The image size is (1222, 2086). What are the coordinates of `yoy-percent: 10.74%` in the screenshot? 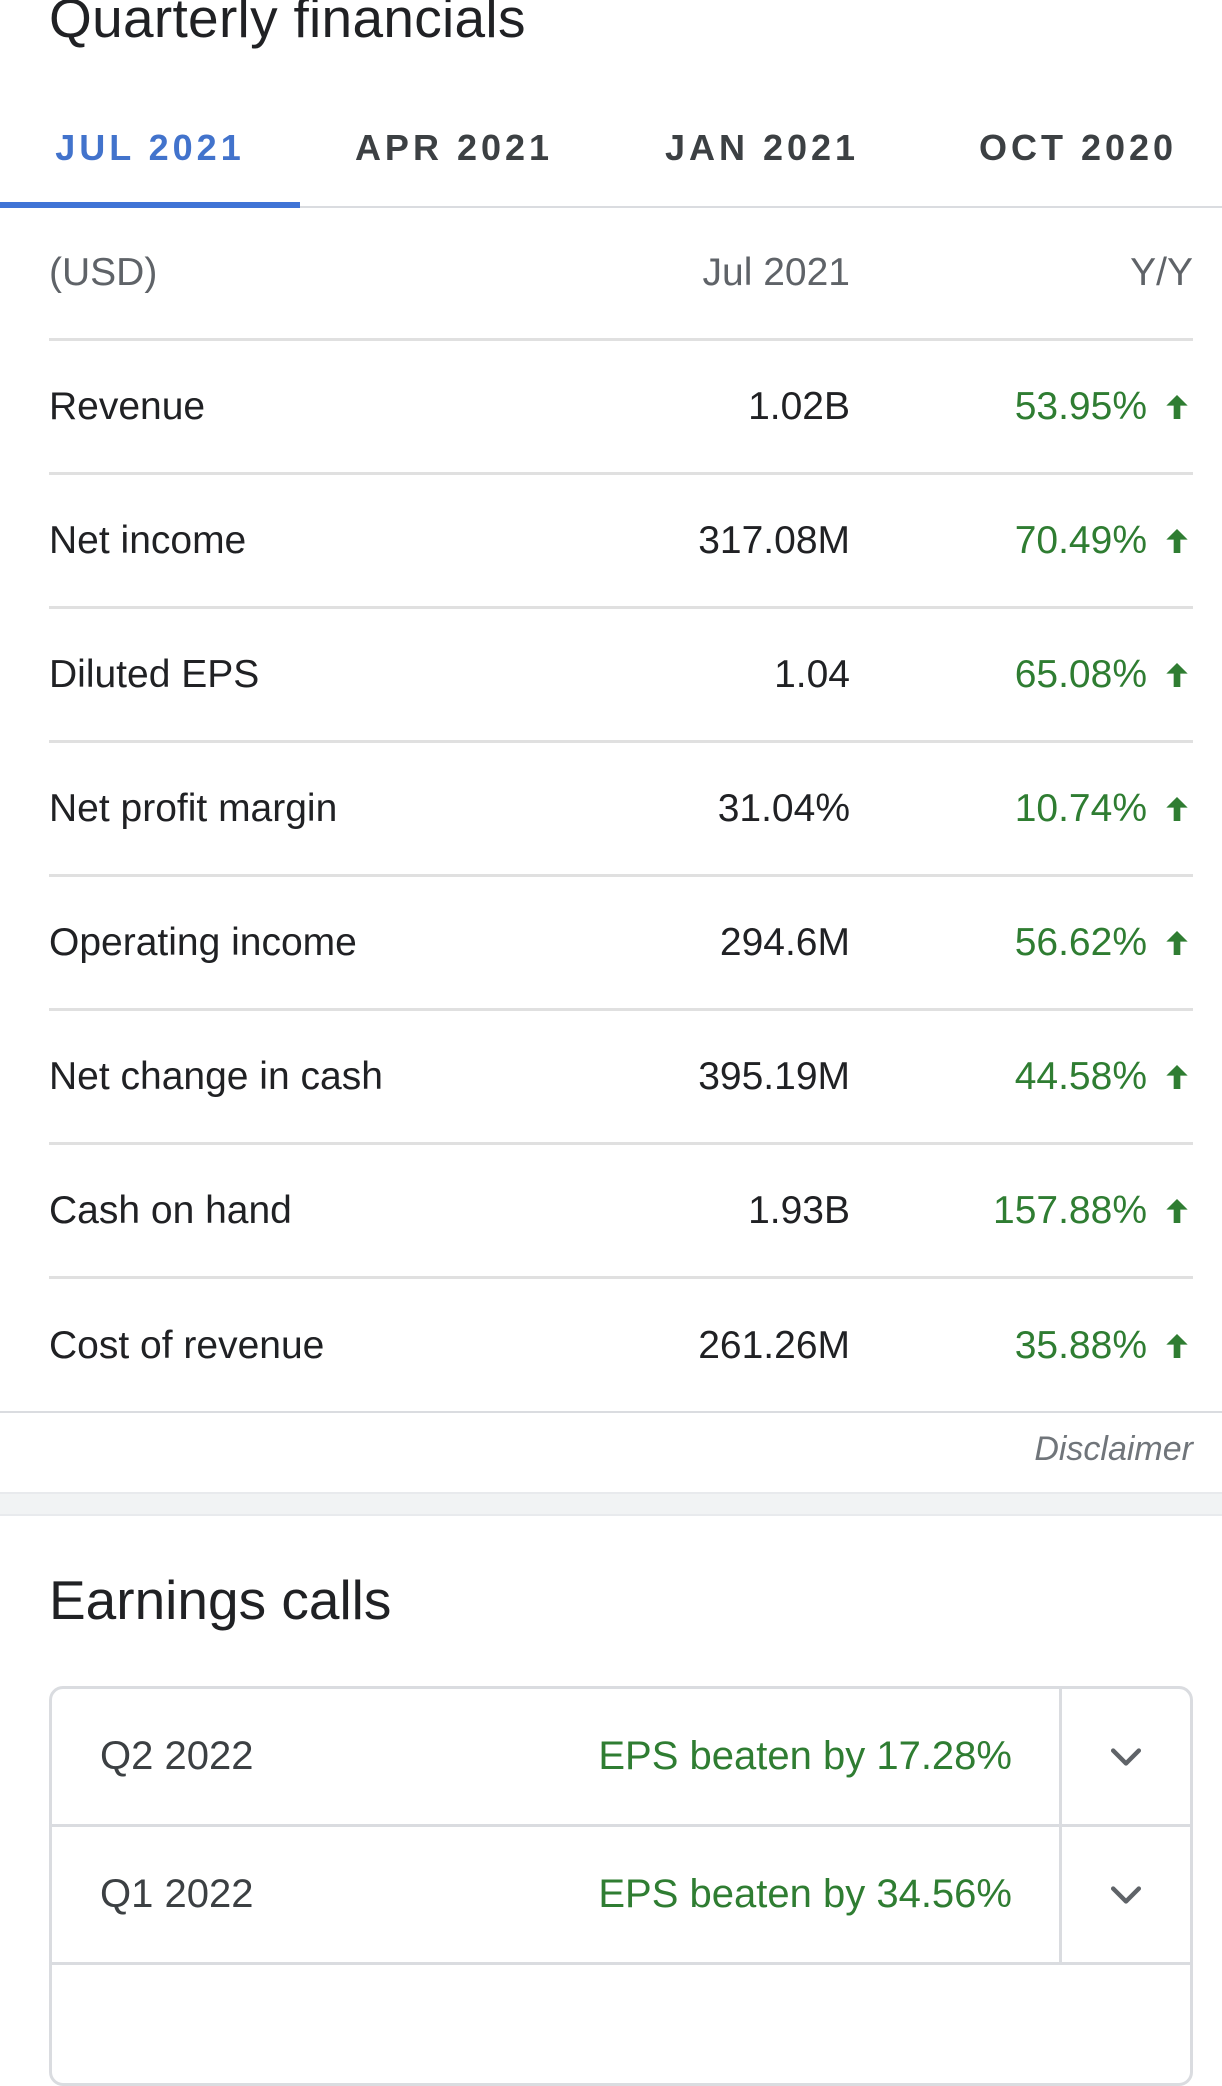 It's located at (1080, 808).